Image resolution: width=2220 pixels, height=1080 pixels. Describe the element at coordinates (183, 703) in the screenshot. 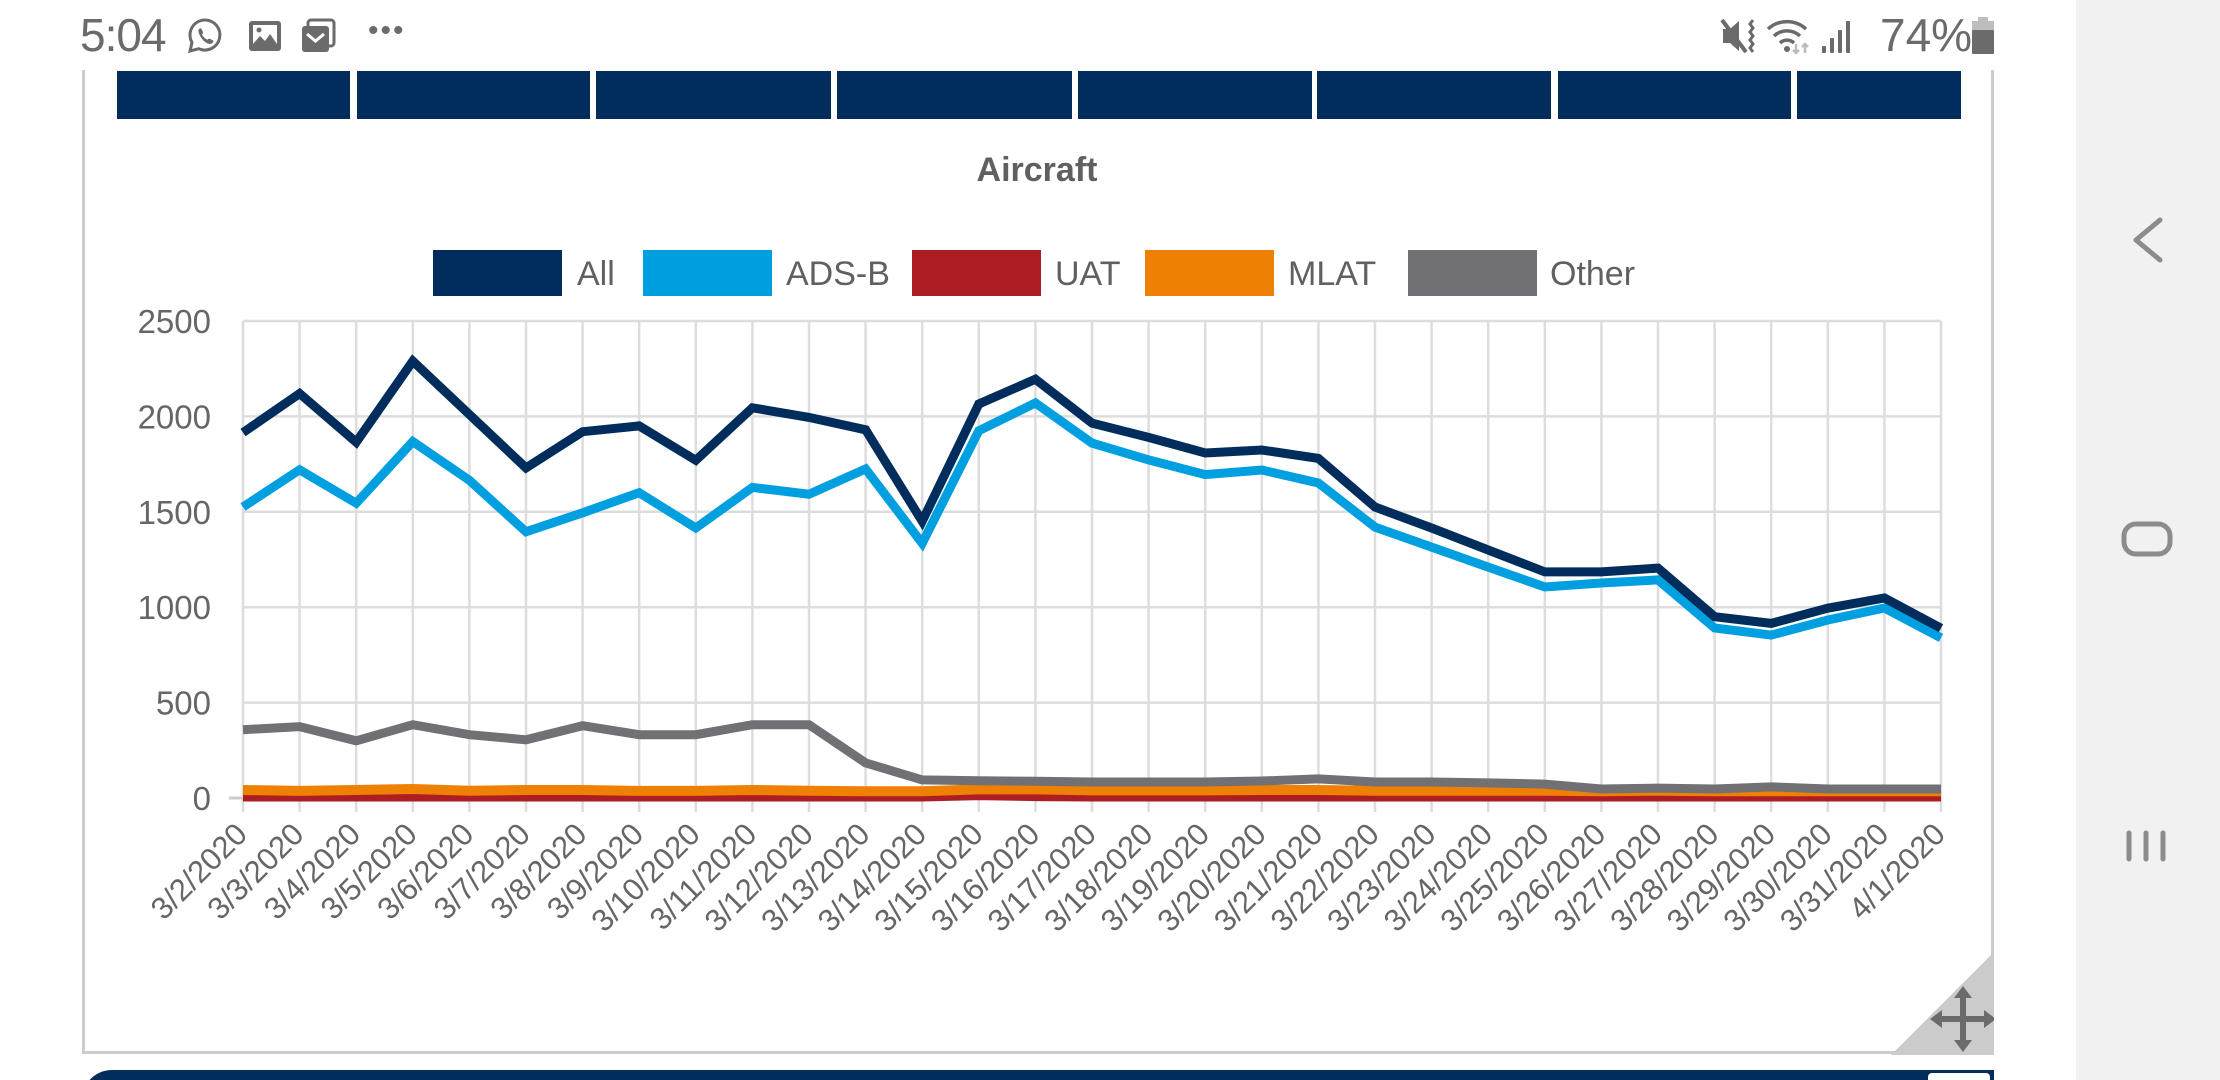

I see `y-tick-label: 500` at that location.